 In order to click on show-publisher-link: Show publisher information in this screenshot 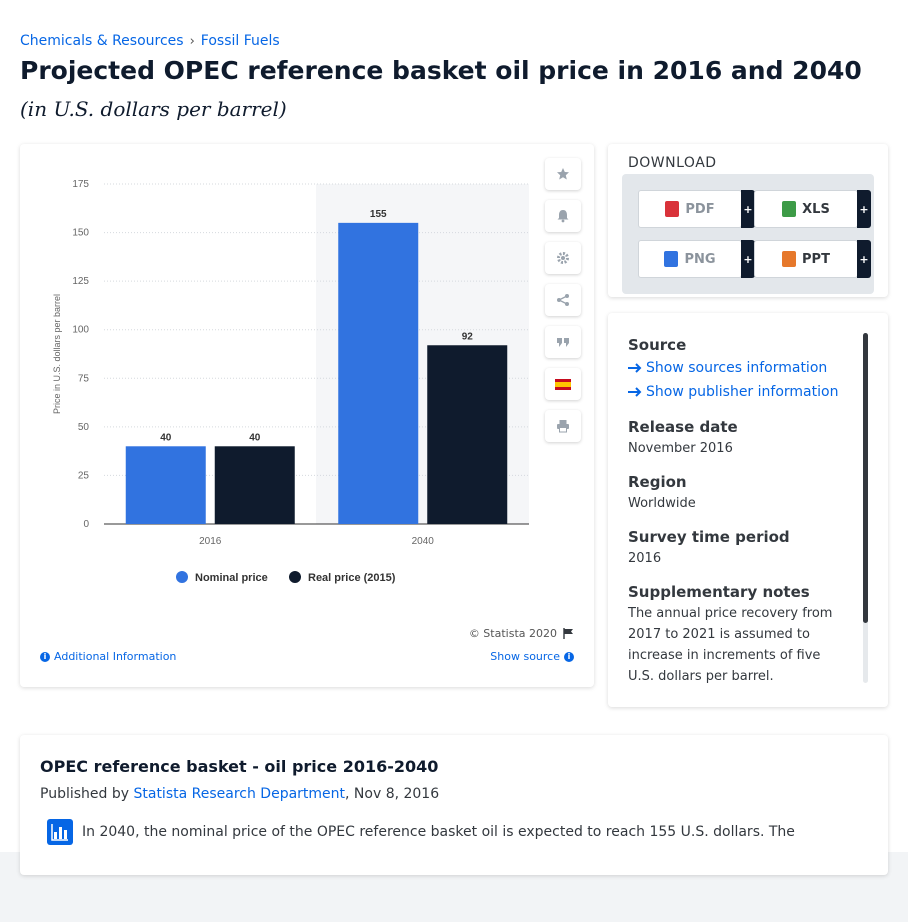, I will do `click(733, 392)`.